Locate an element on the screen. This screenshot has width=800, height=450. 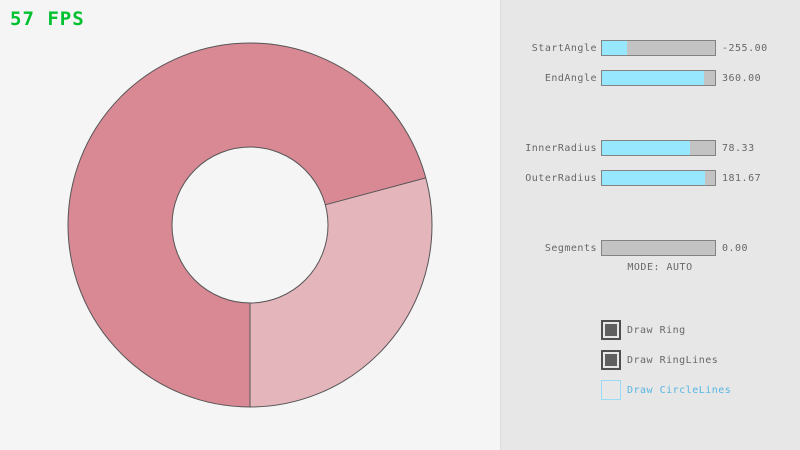
checkbox-draw-ringlines-box is located at coordinates (611, 360).